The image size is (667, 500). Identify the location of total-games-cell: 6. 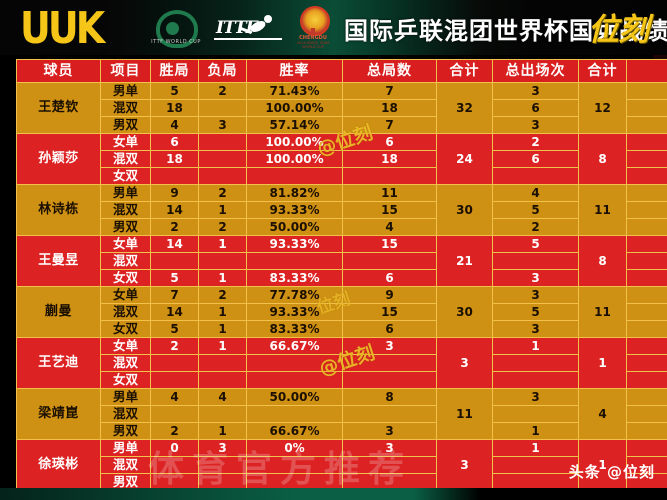
(389, 278).